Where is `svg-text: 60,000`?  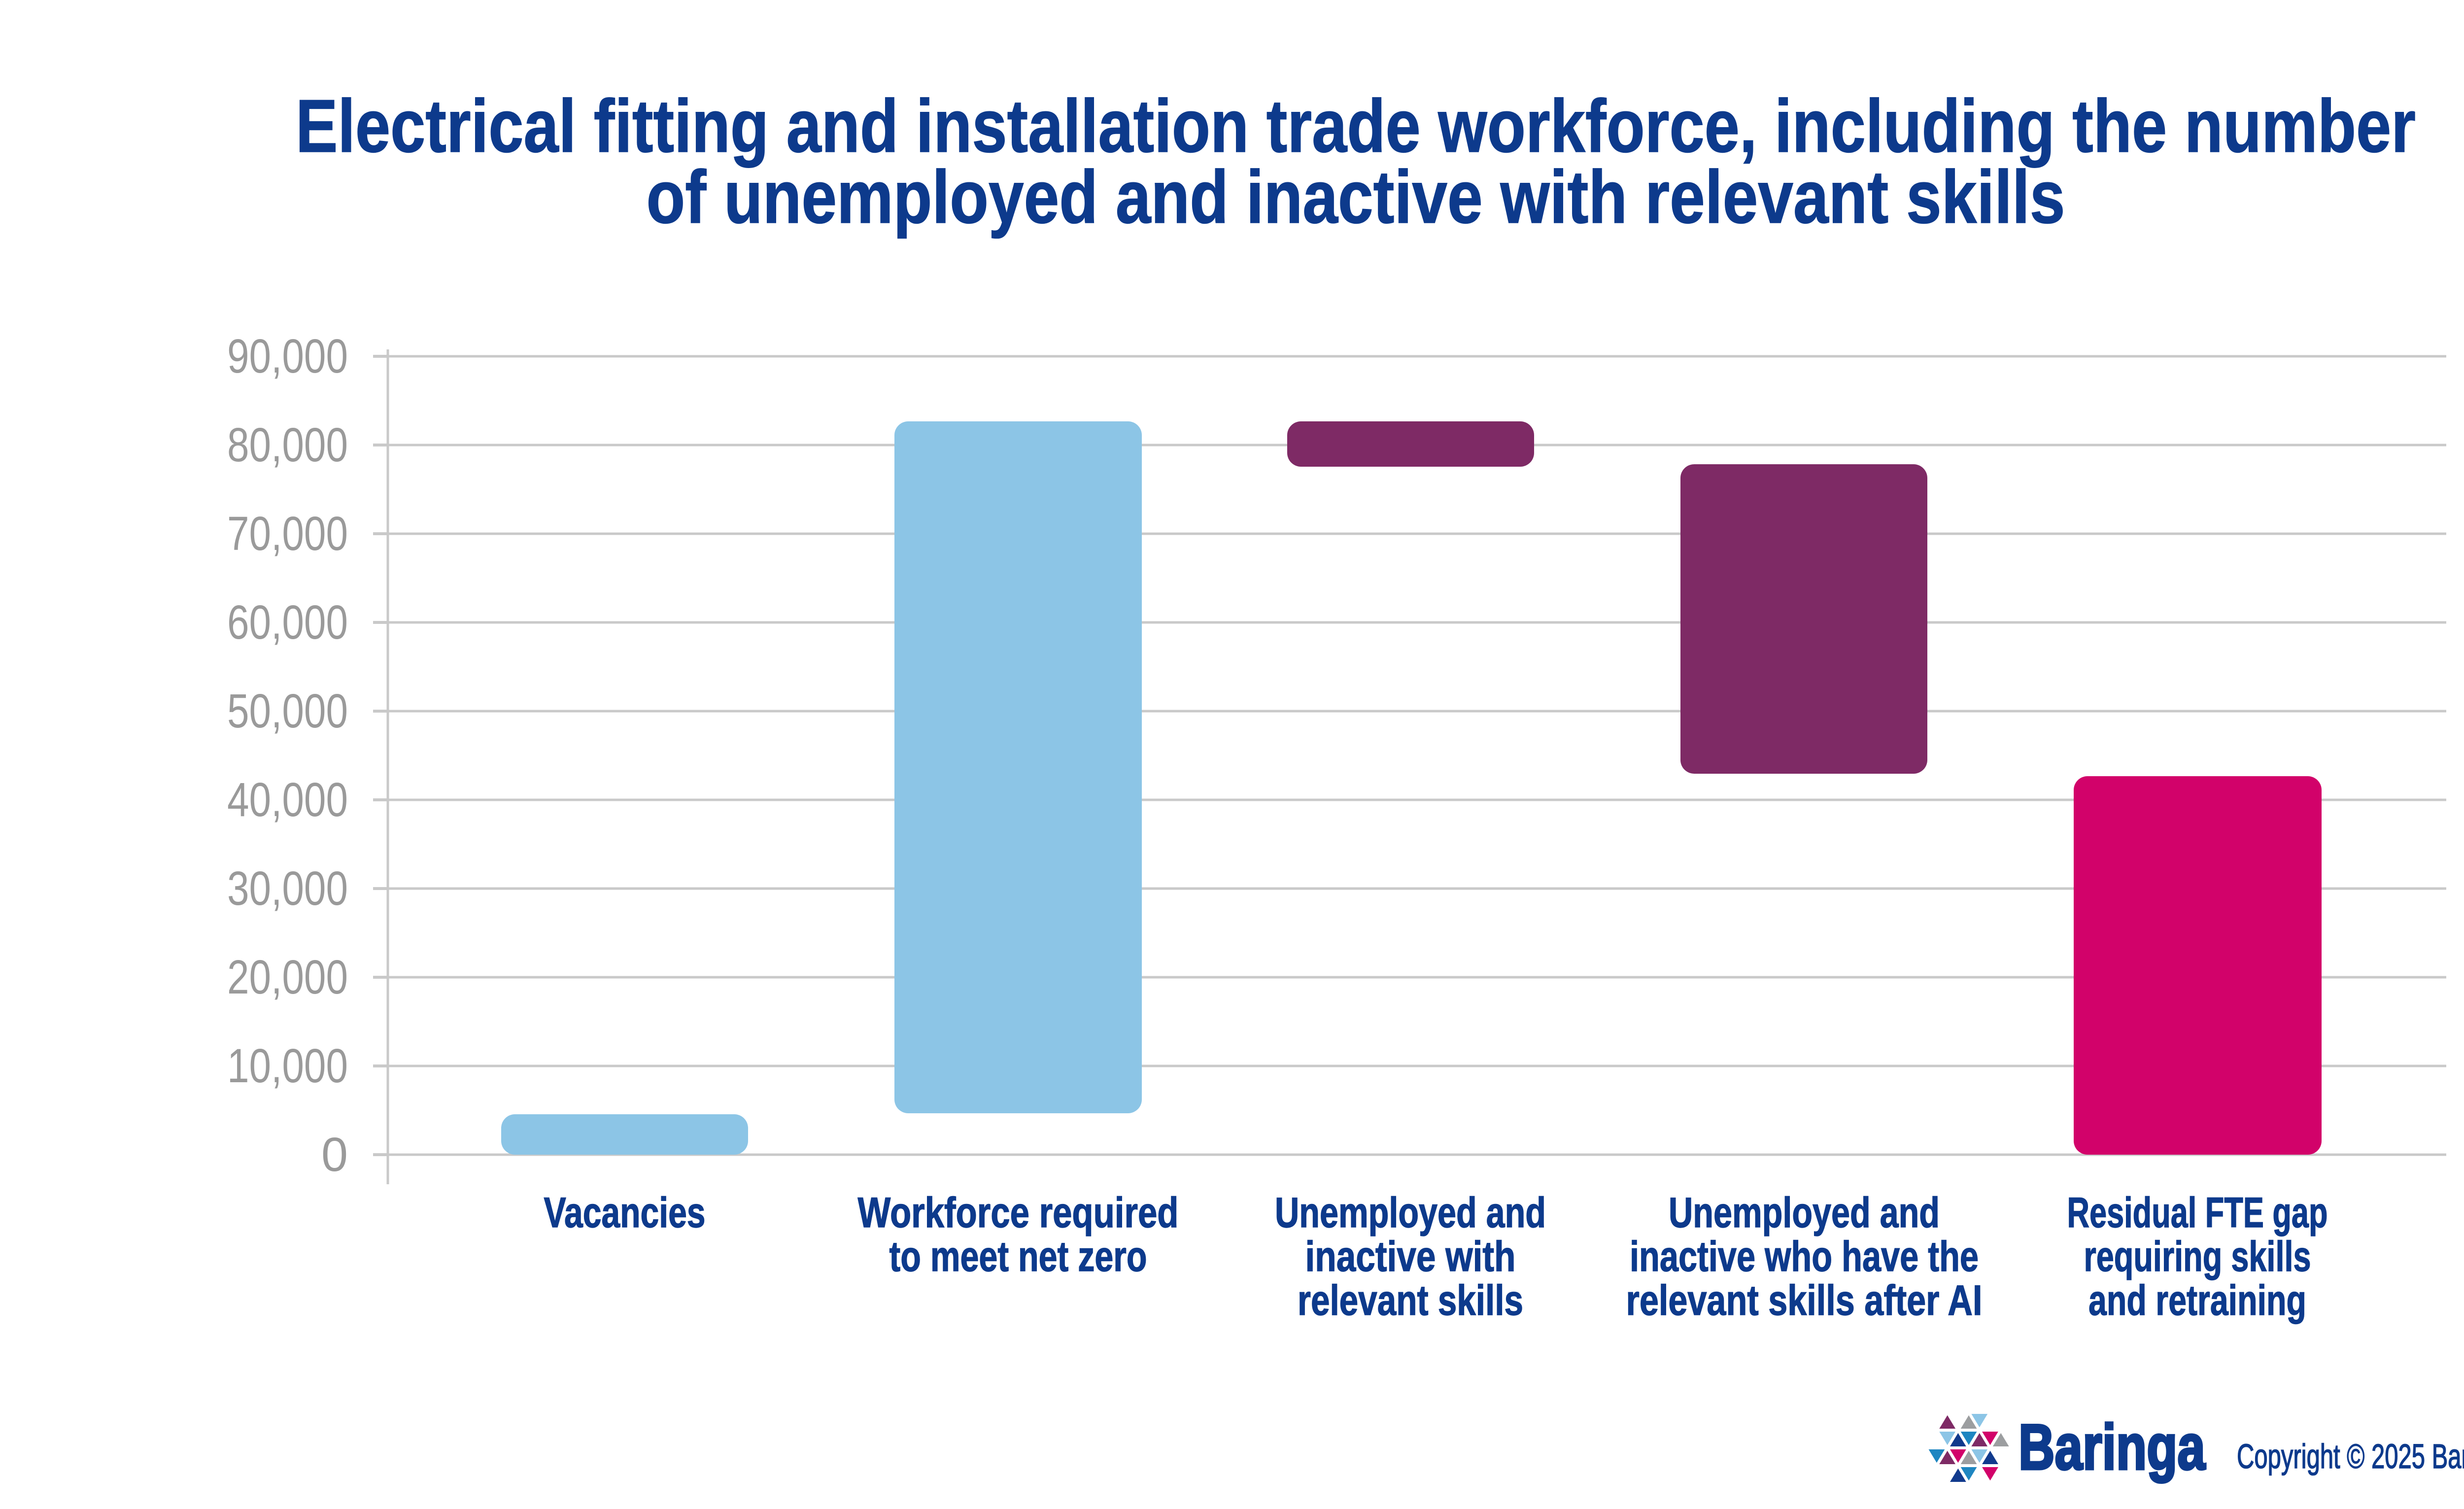
svg-text: 60,000 is located at coordinates (287, 622).